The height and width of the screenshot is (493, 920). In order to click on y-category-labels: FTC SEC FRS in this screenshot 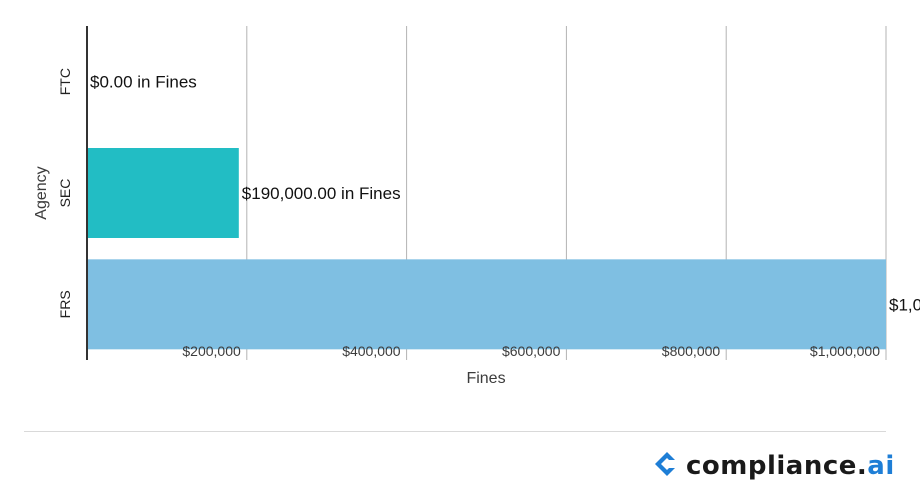, I will do `click(65, 193)`.